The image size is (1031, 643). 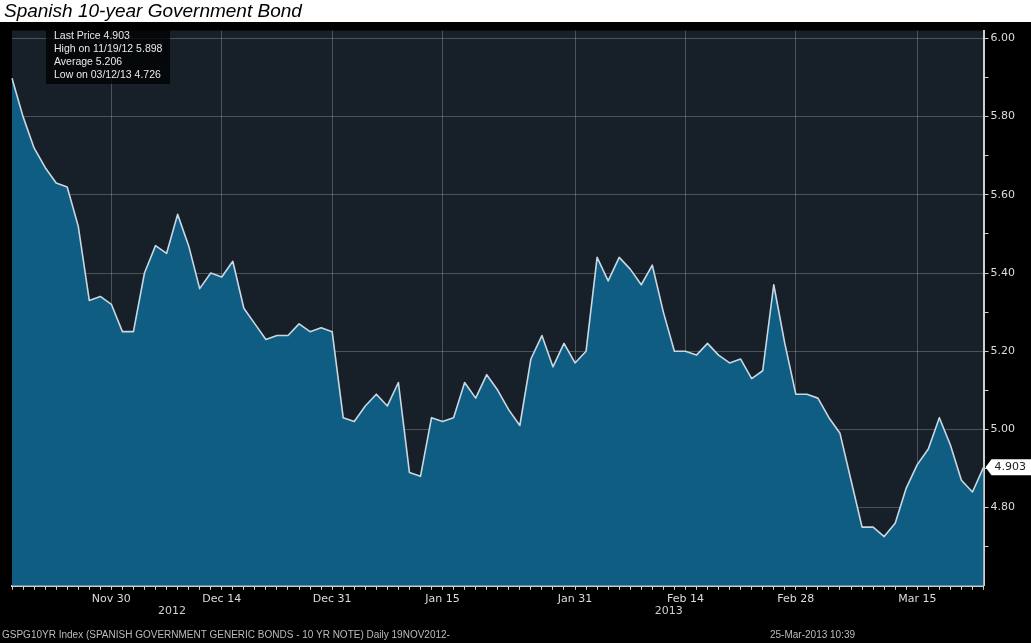 I want to click on annotation: Average 5.206, so click(x=89, y=61).